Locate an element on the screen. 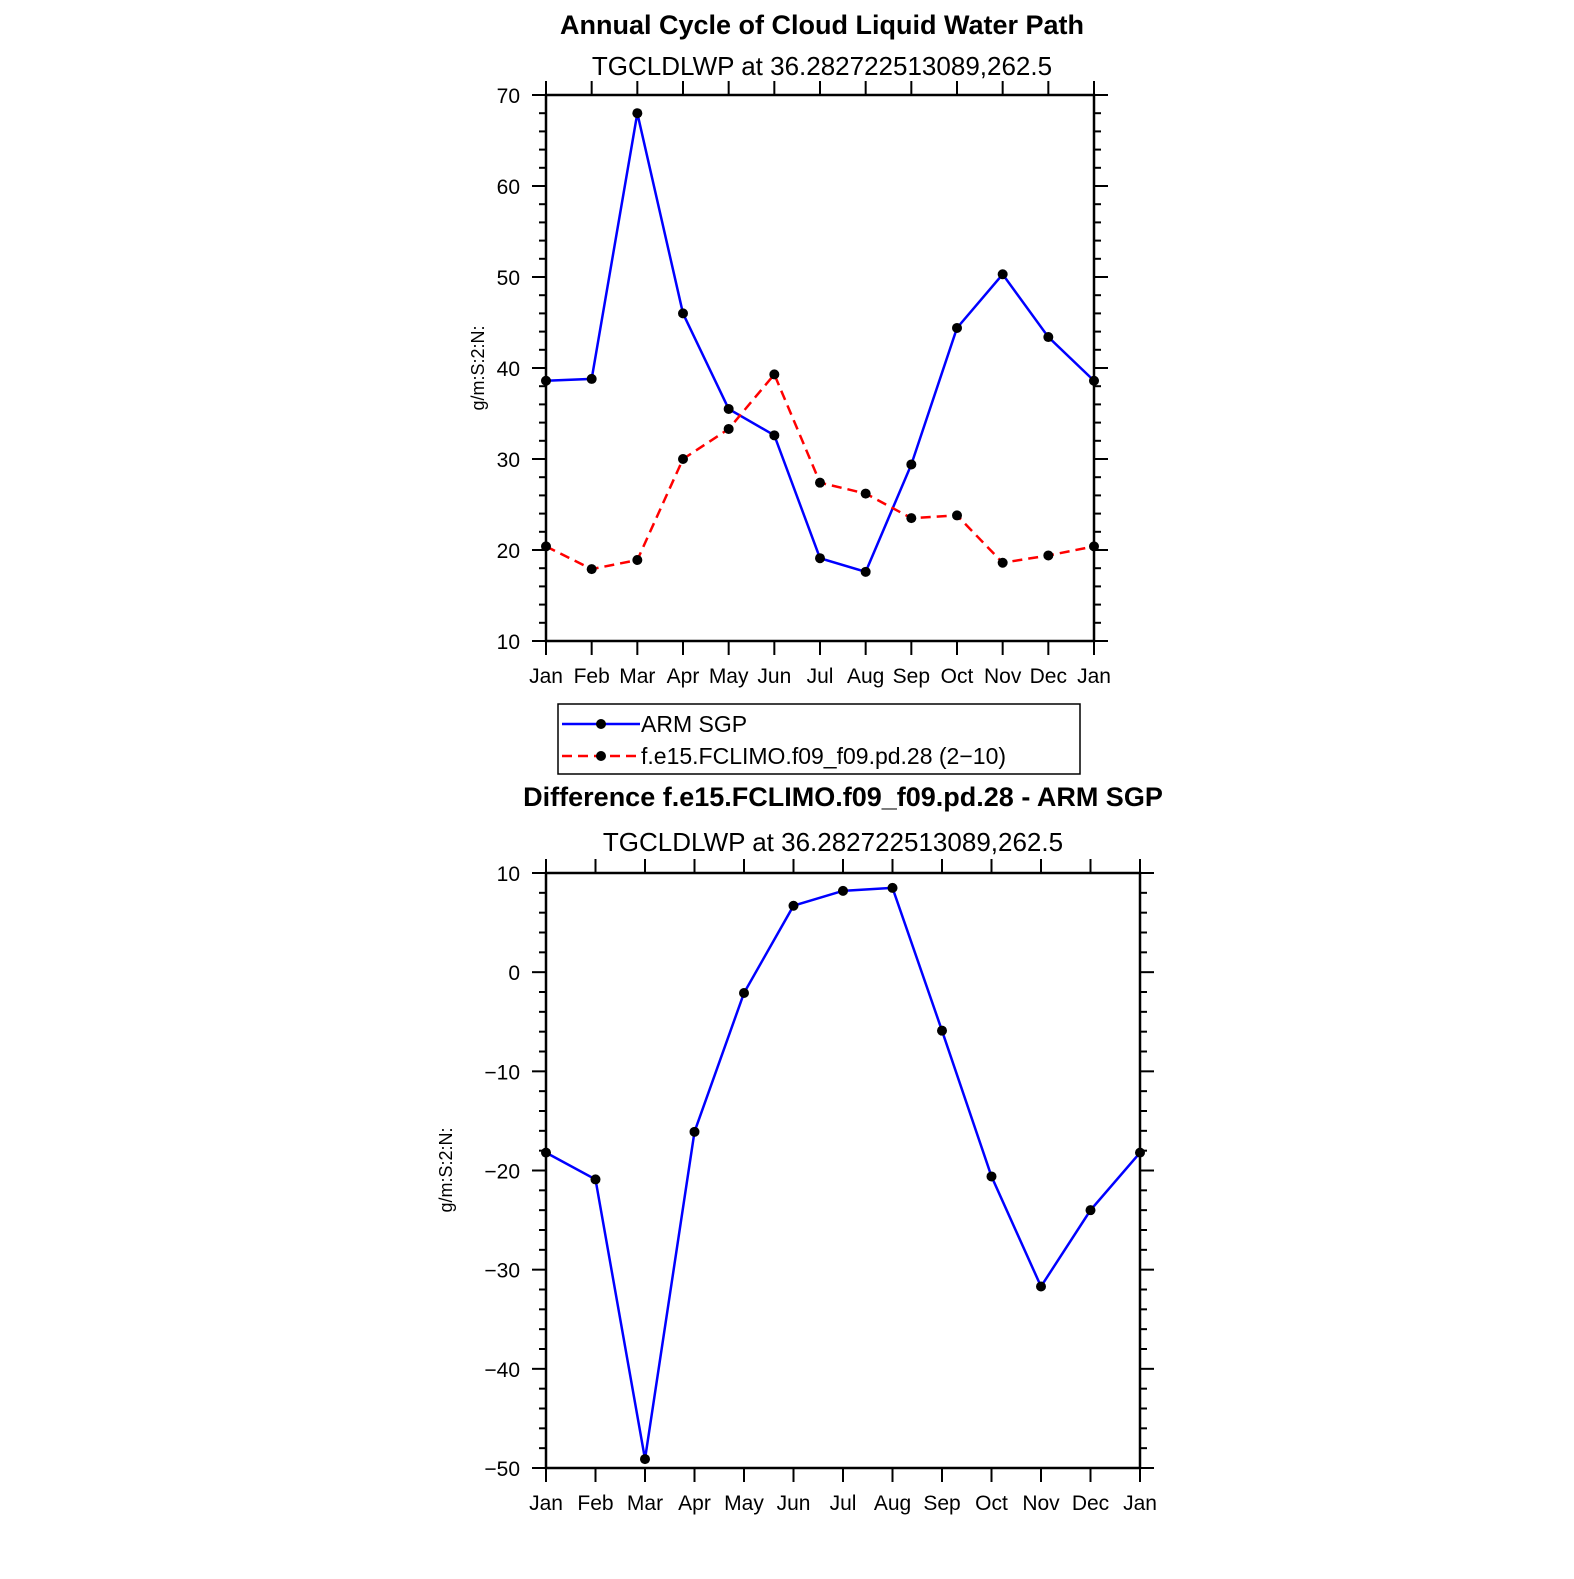 The height and width of the screenshot is (1579, 1574). top-y-tick-labels: 10 20 30 40 50 60 70 is located at coordinates (508, 369).